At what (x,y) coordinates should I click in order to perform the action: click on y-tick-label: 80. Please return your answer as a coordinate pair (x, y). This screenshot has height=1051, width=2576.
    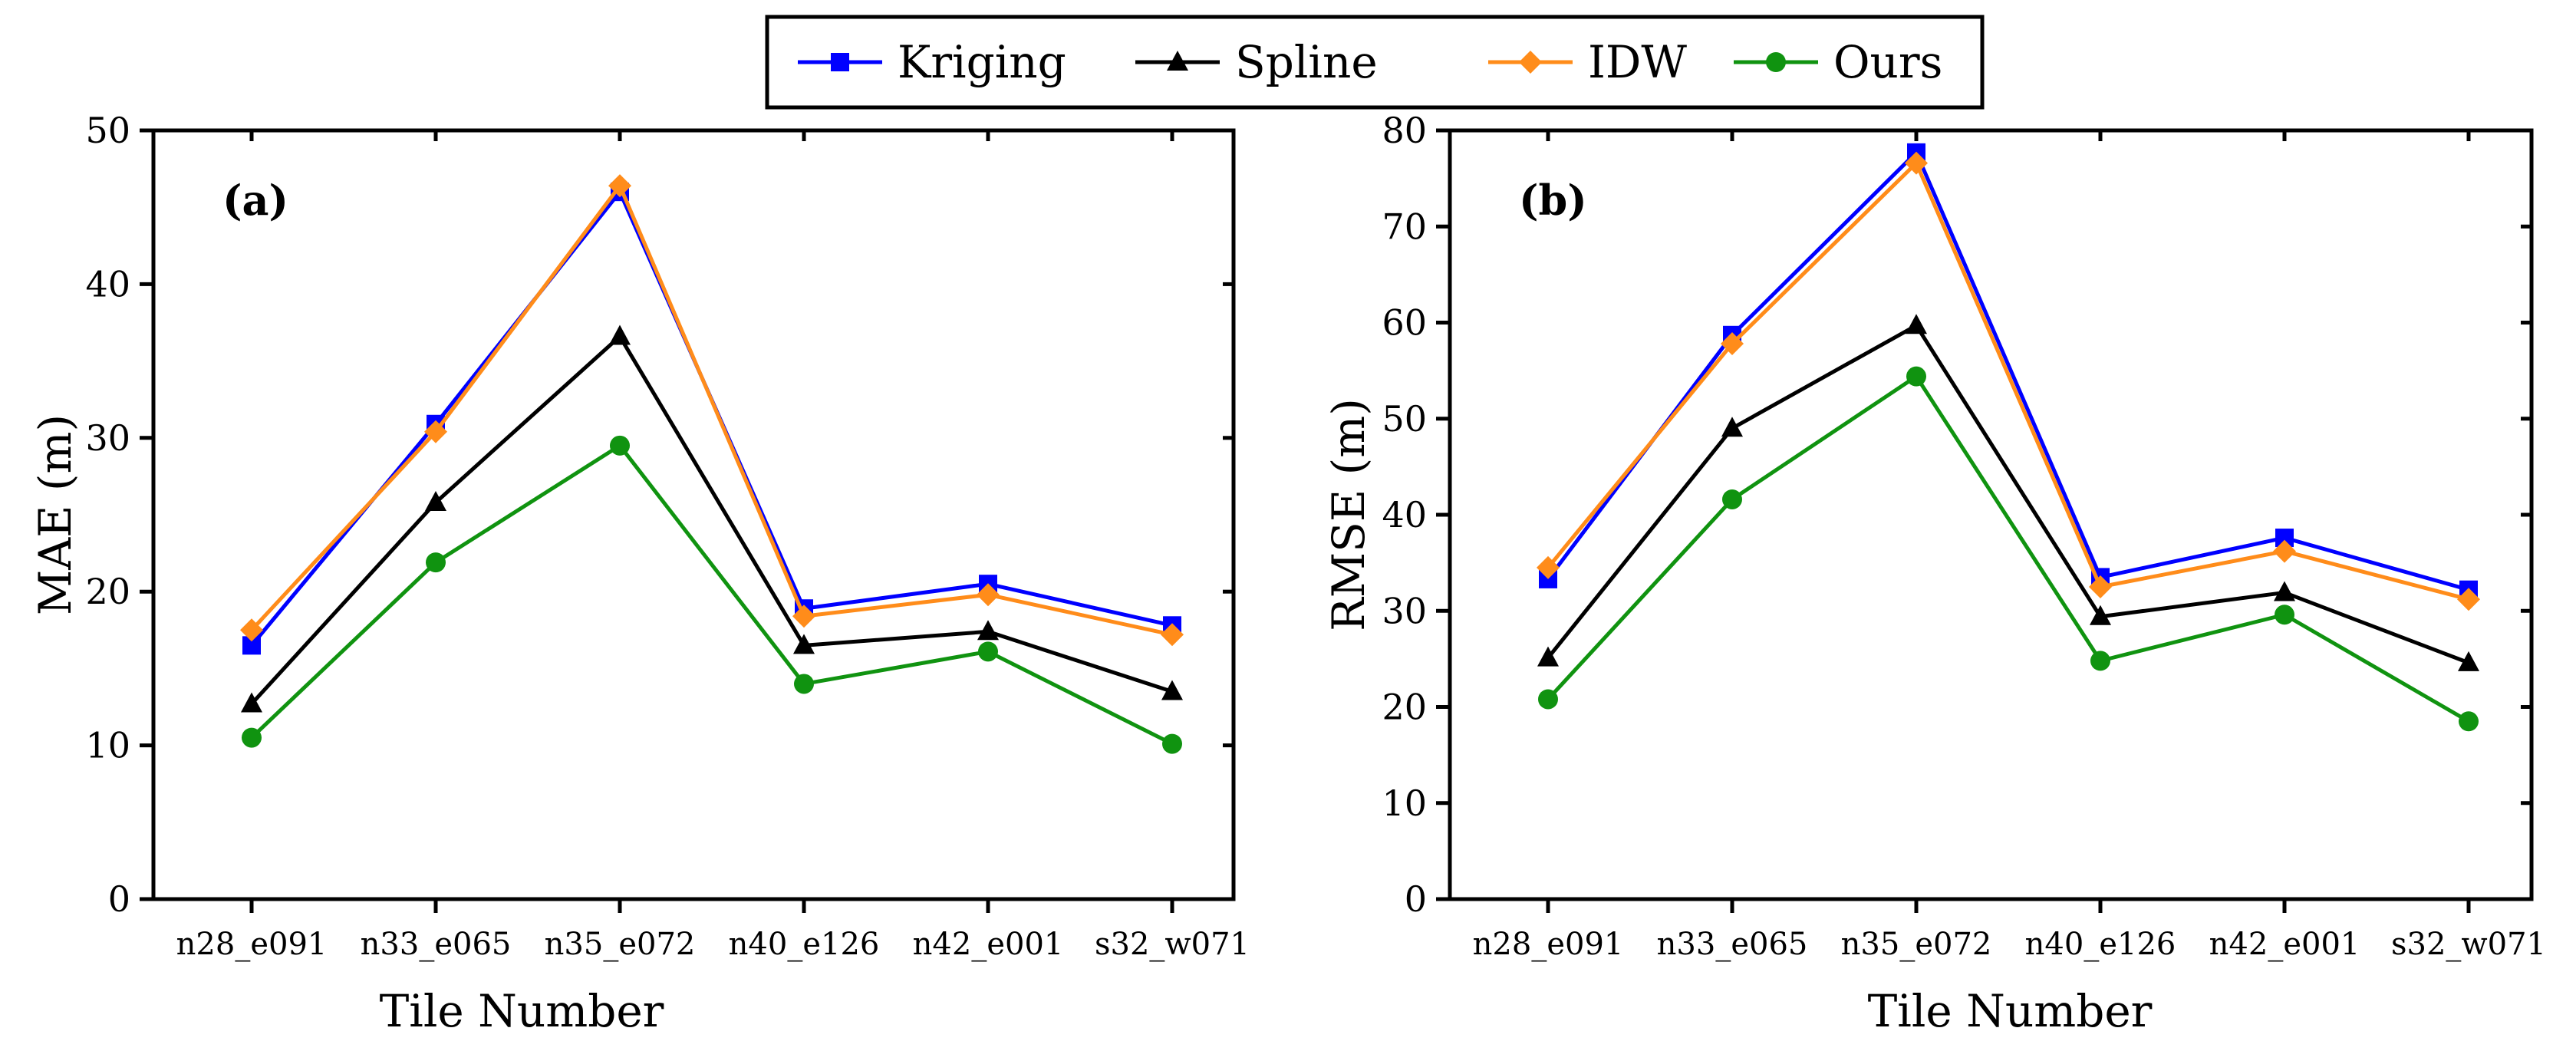
    Looking at the image, I should click on (1404, 130).